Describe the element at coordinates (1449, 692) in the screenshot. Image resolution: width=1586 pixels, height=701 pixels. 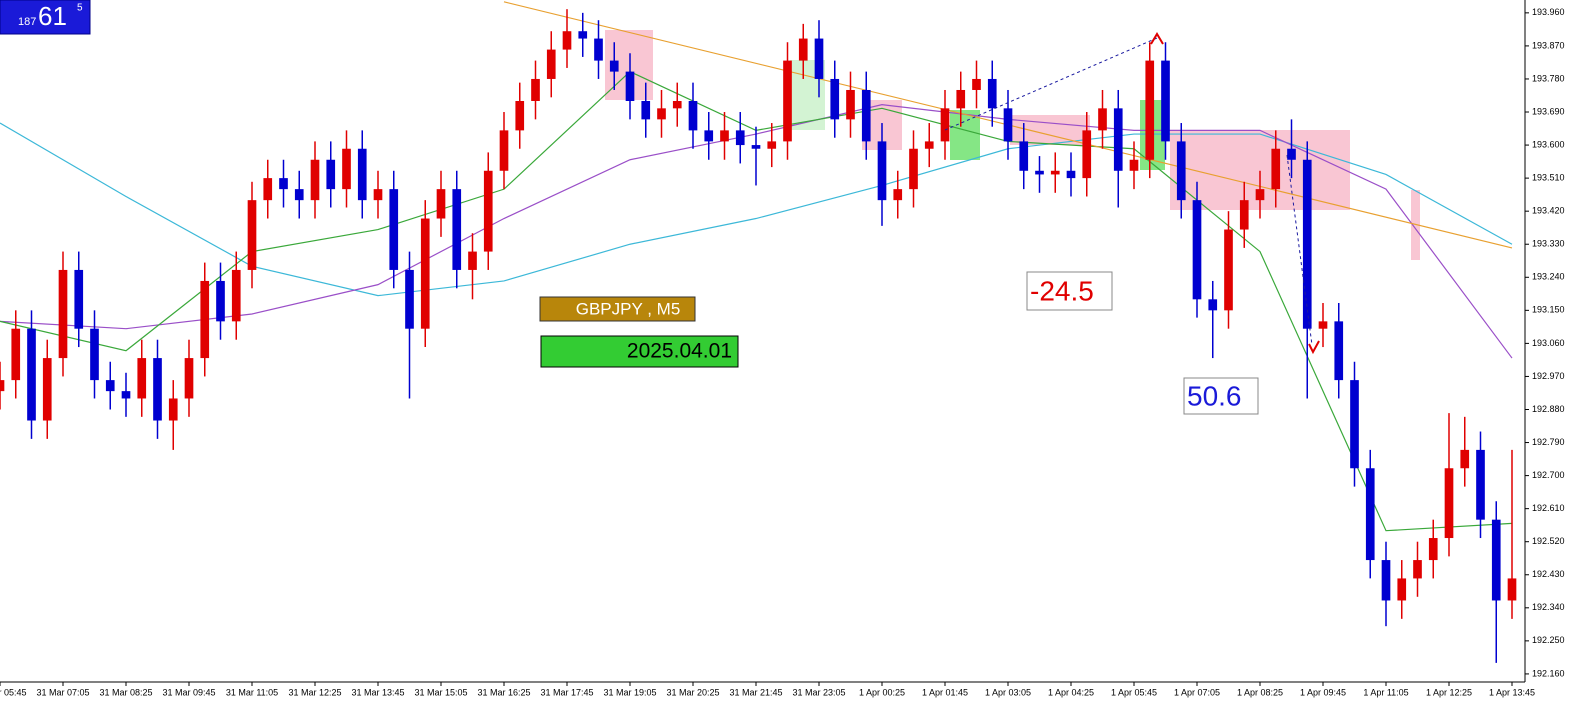
I see `x-tick-label: 1 Apr 12:25` at that location.